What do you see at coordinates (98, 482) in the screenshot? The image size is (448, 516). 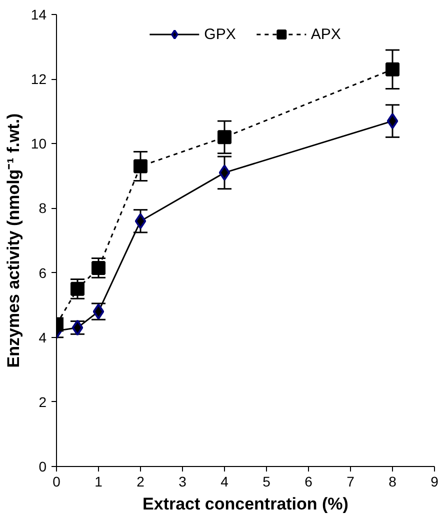 I see `x-tick-label: 1` at bounding box center [98, 482].